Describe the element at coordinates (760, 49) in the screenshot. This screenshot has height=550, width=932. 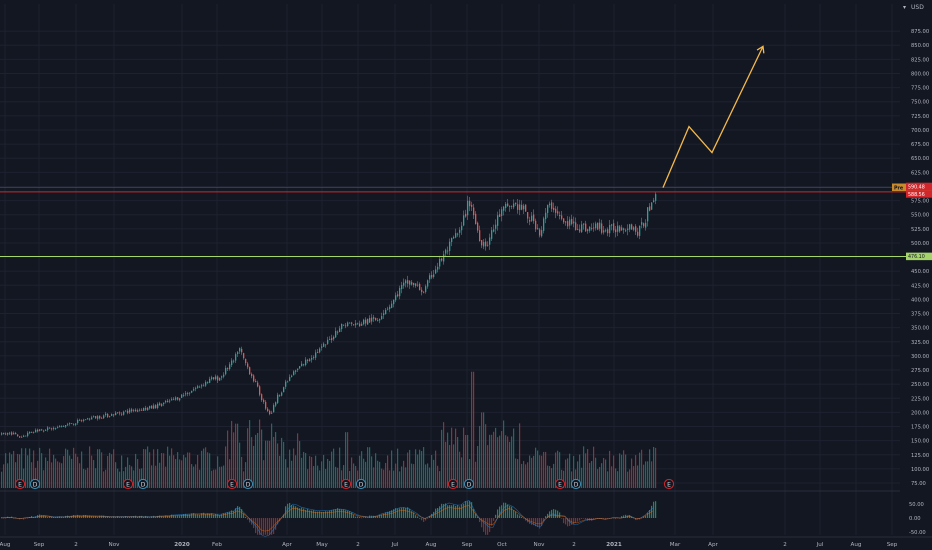
I see `projection-arrowhead` at that location.